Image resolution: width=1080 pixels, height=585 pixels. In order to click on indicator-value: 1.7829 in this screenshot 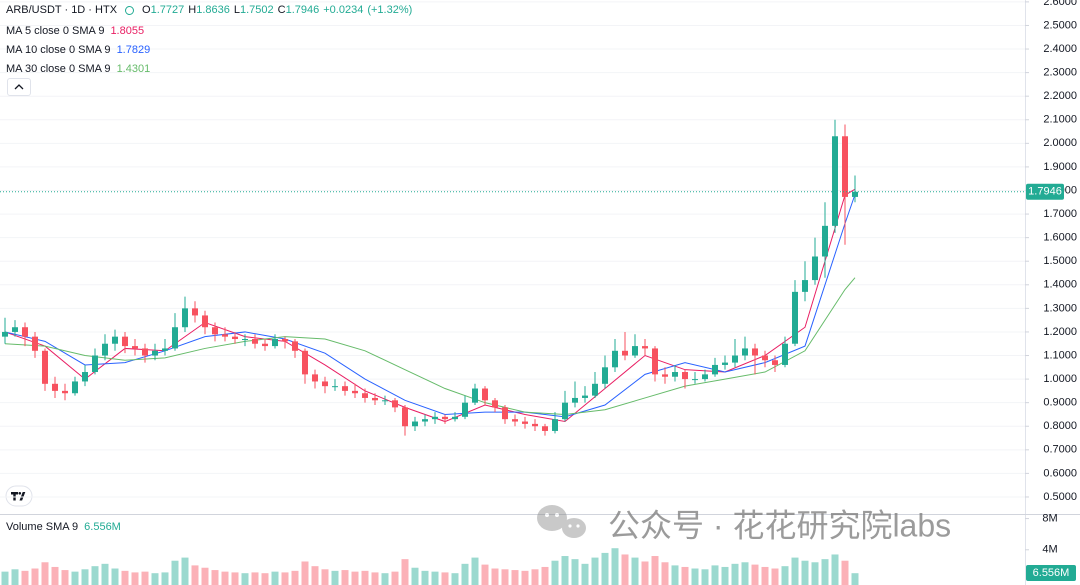, I will do `click(133, 50)`.